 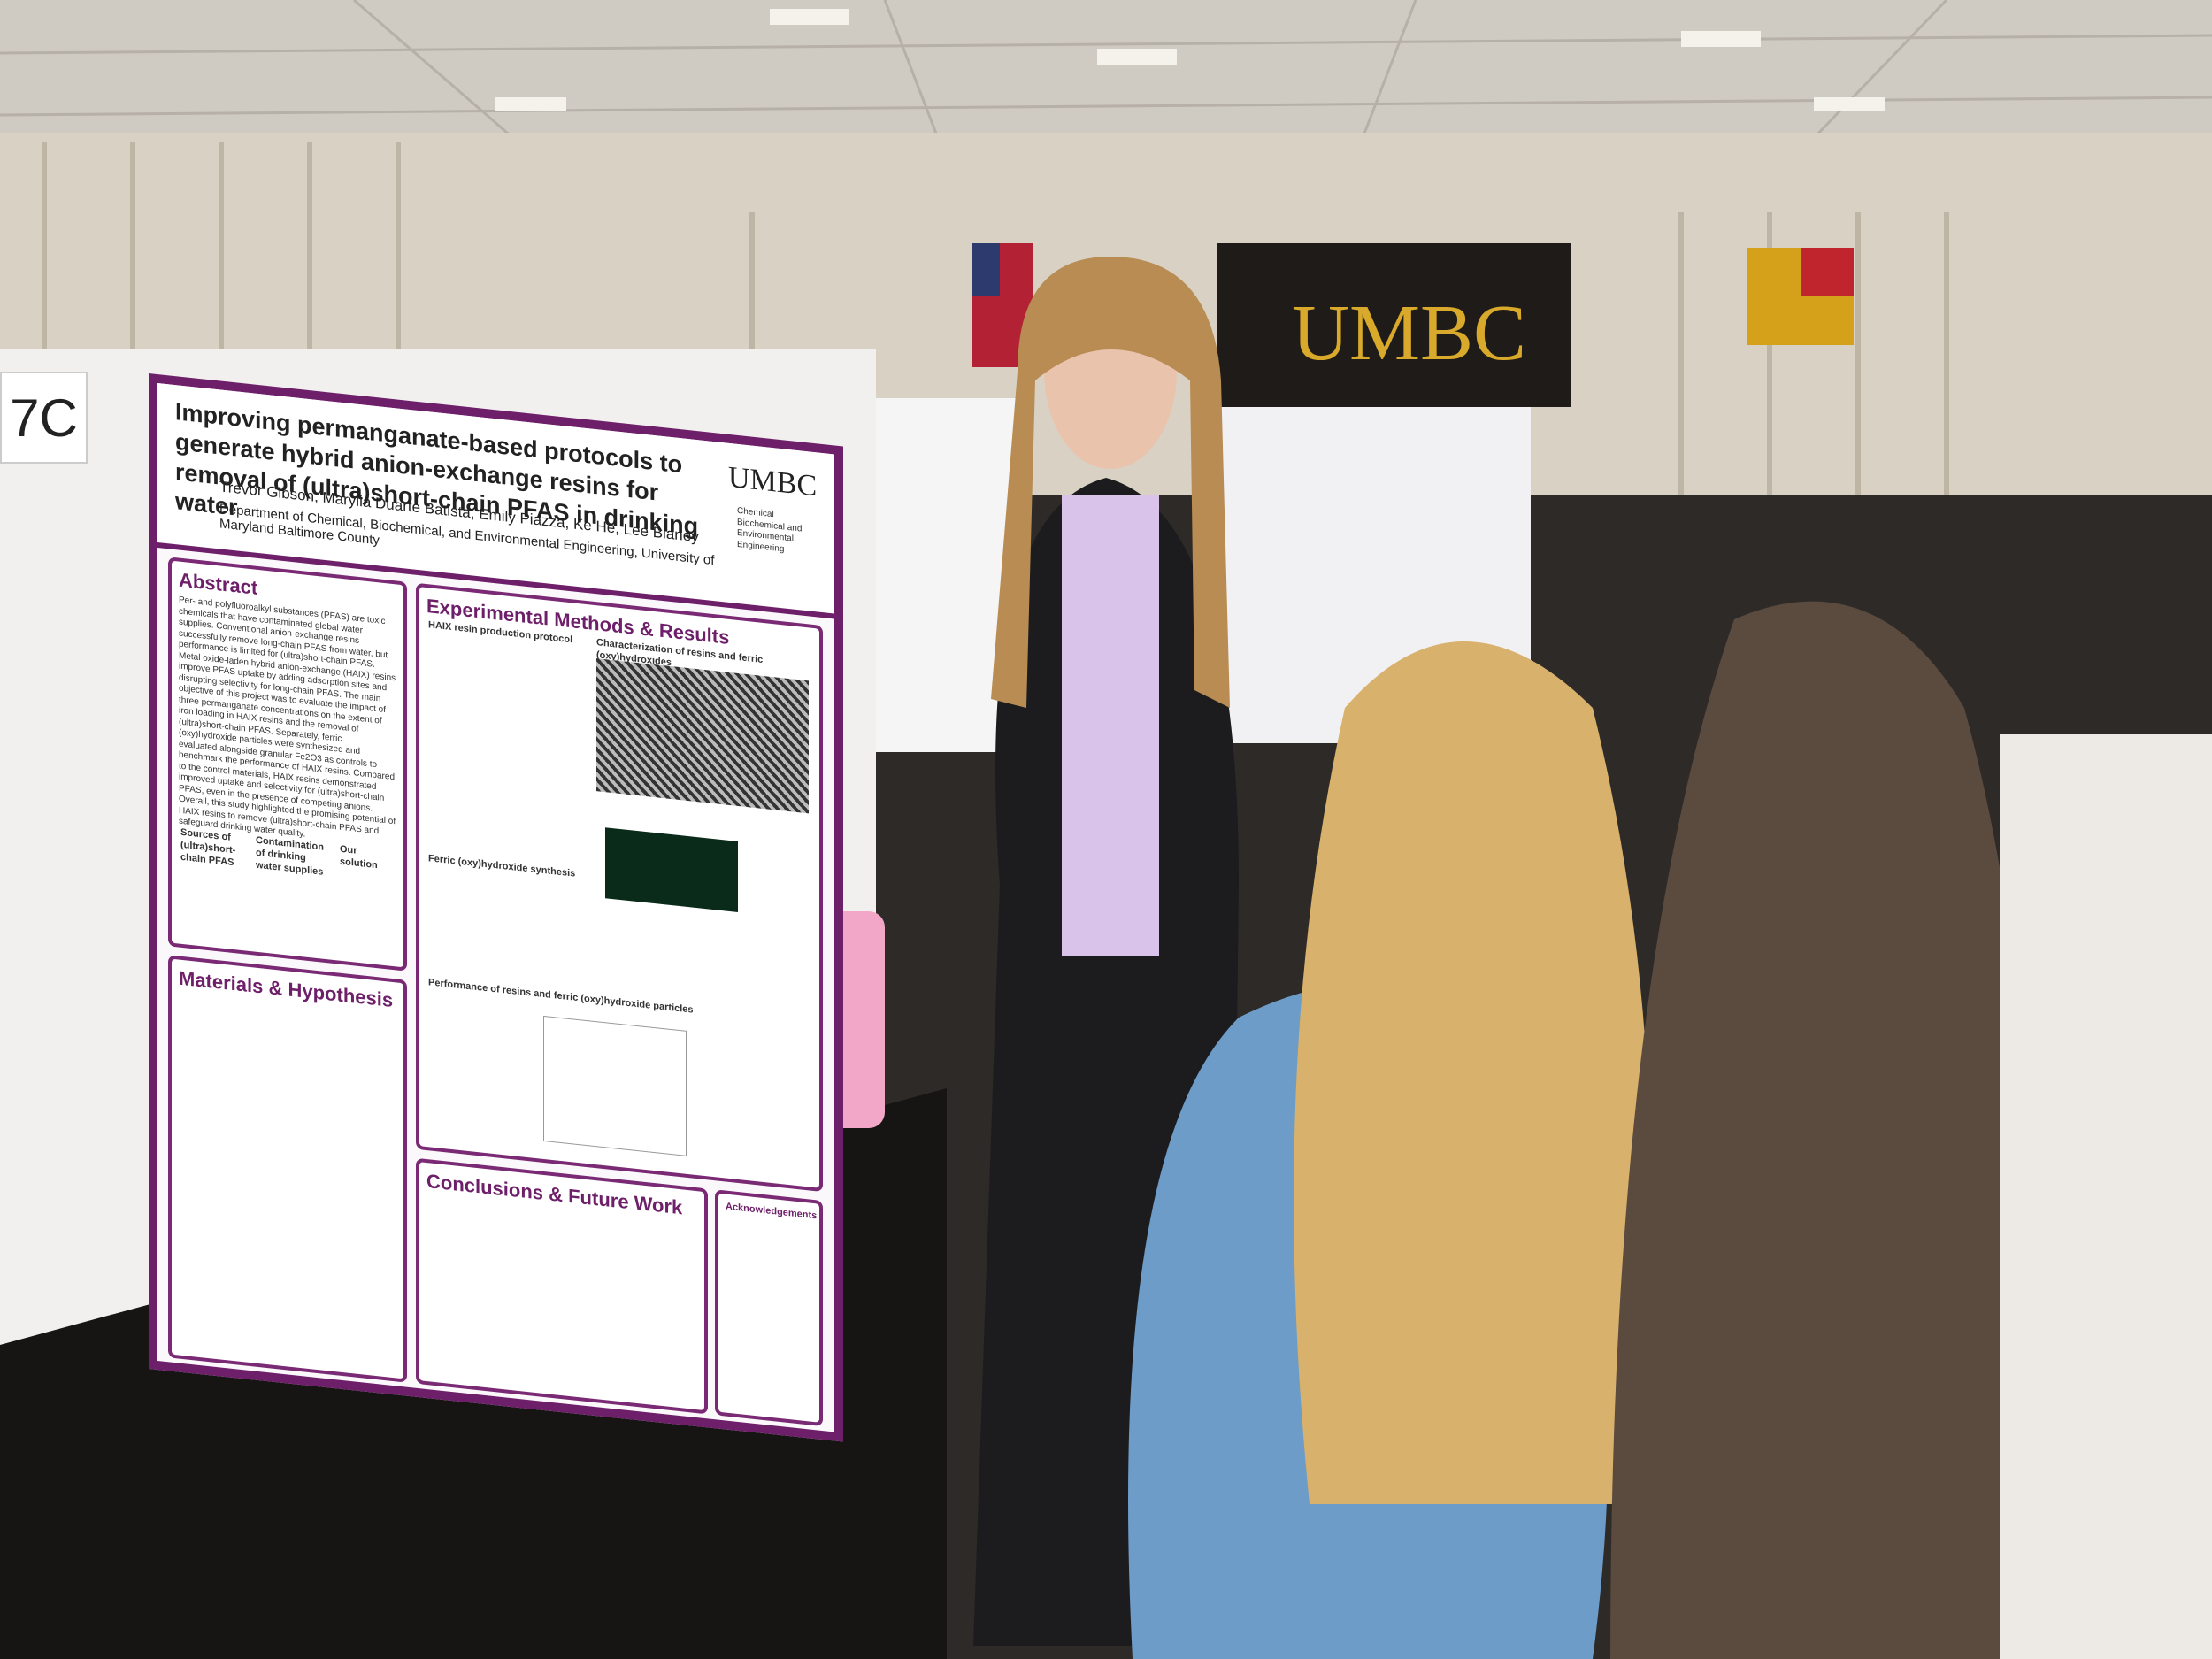 What do you see at coordinates (773, 481) in the screenshot?
I see `poster-logo: UMBC` at bounding box center [773, 481].